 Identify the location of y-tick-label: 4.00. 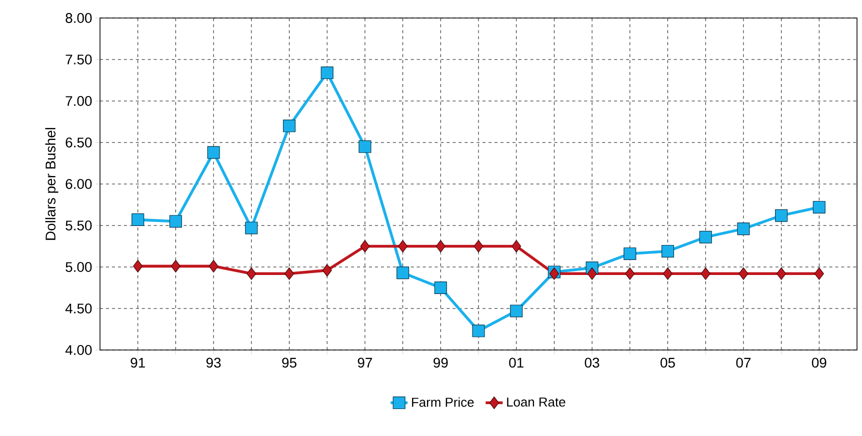
(78, 350).